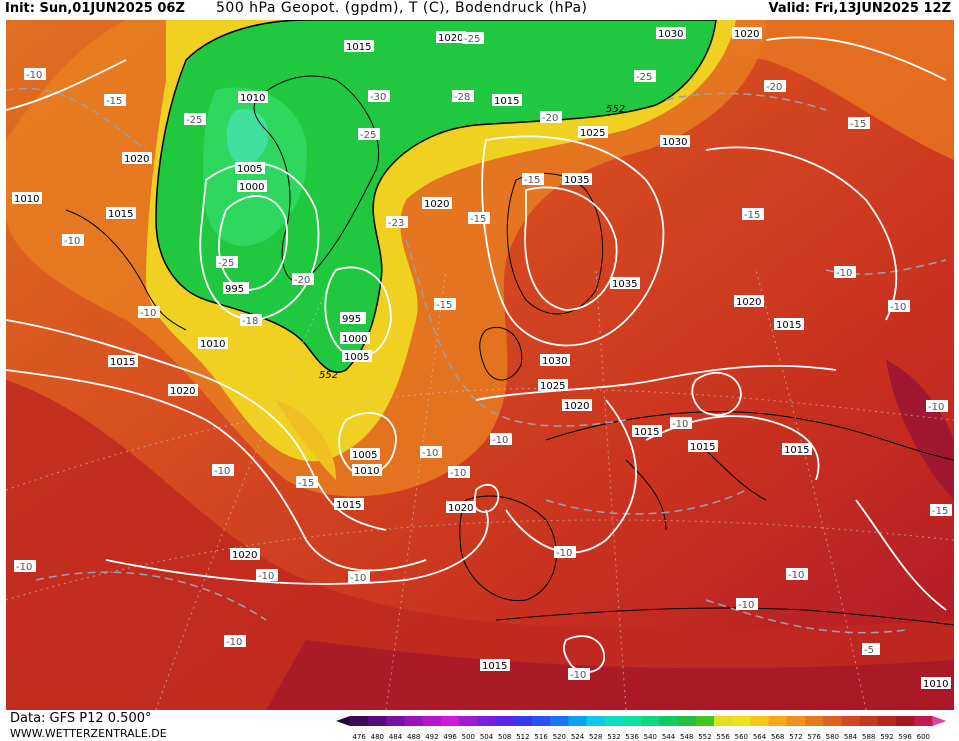 This screenshot has width=959, height=741. I want to click on isobar-label: 995, so click(353, 318).